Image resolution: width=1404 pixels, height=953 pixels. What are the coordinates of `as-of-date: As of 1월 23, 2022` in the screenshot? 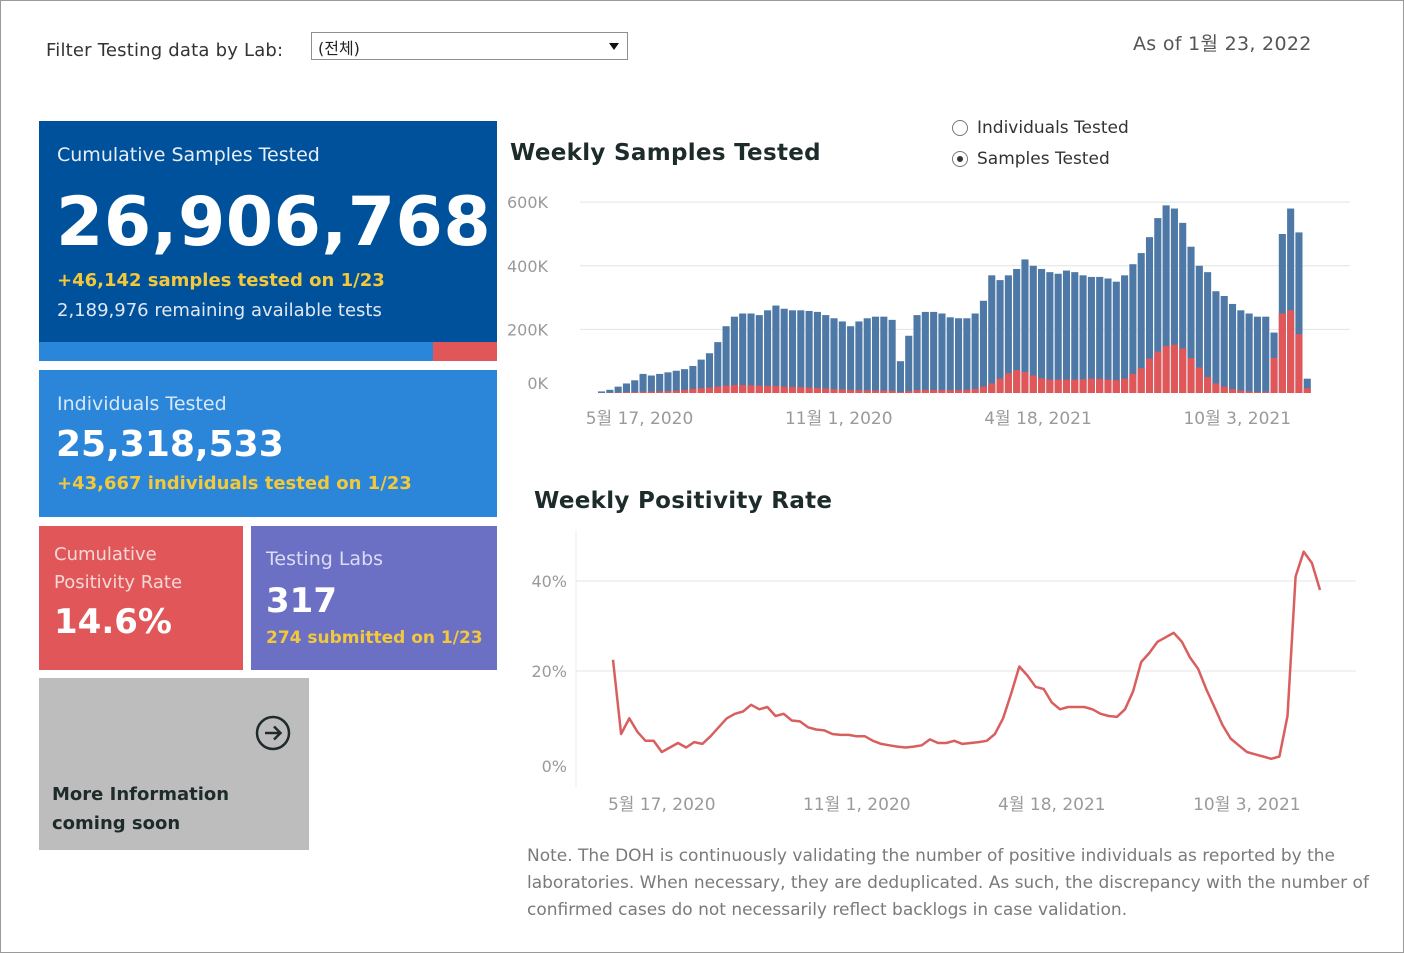 It's located at (1222, 44).